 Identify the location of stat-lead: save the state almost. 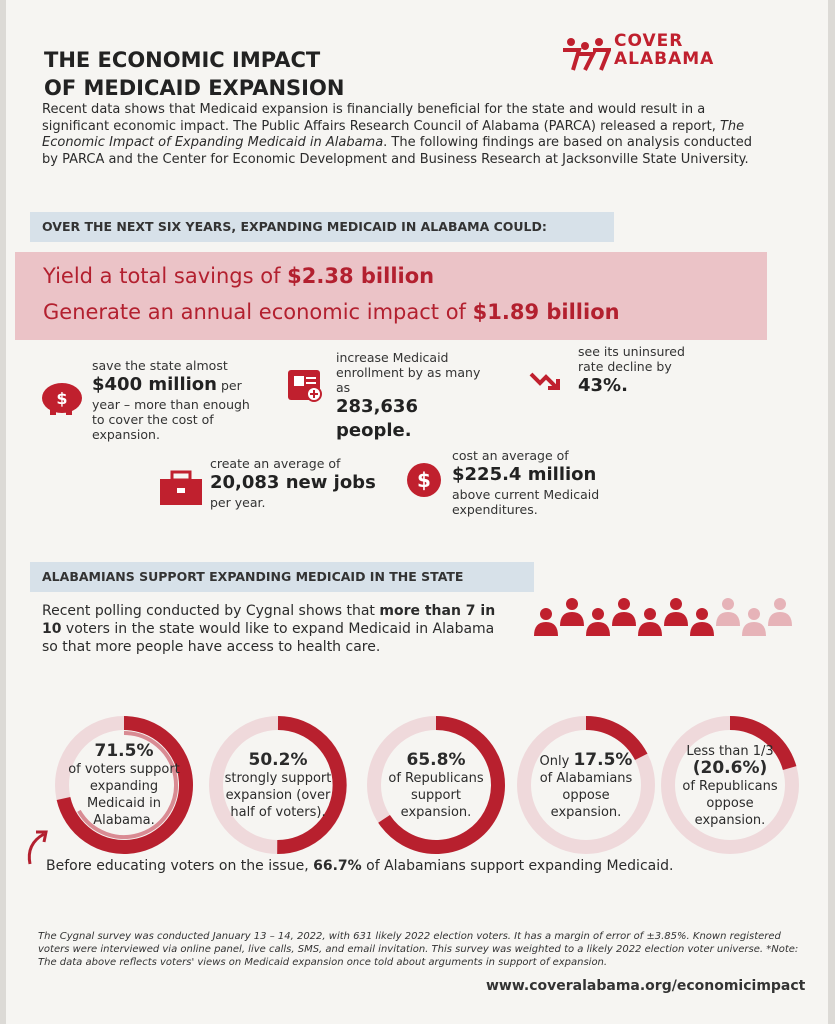
(160, 365).